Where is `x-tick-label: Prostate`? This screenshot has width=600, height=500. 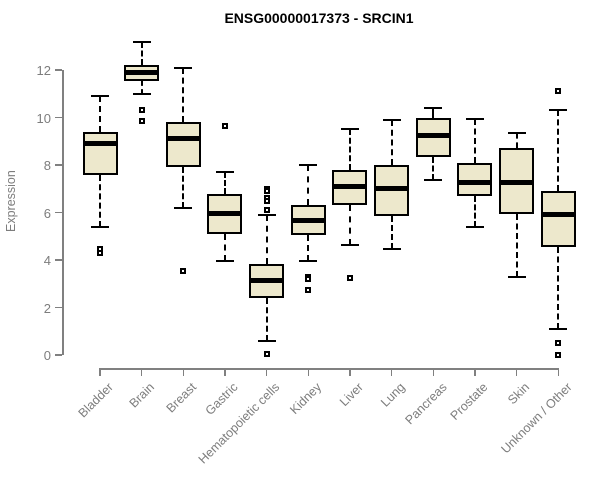
x-tick-label: Prostate is located at coordinates (469, 401).